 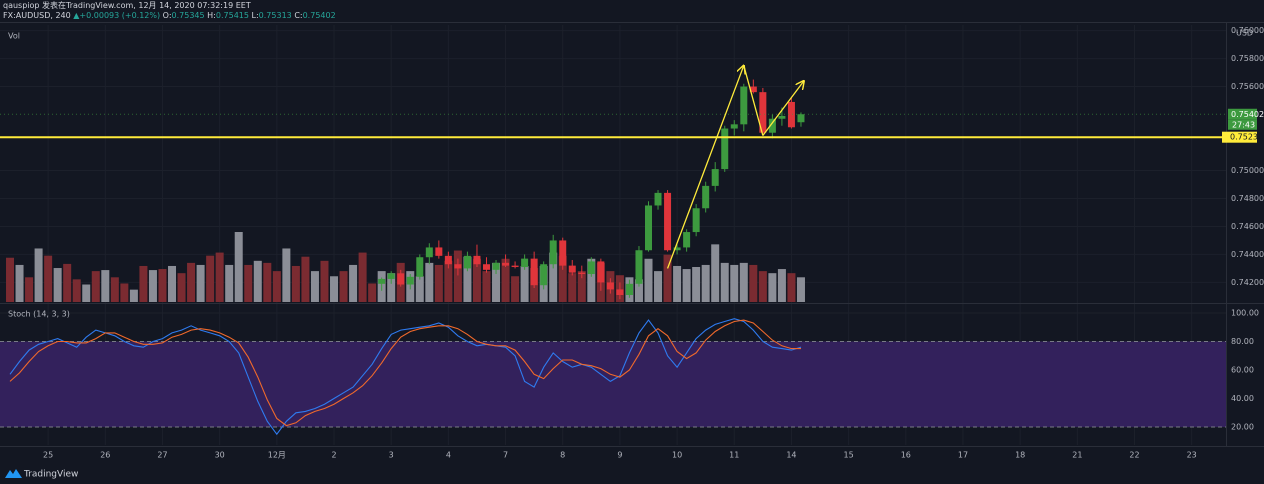 What do you see at coordinates (849, 455) in the screenshot?
I see `x-tick-label: 15` at bounding box center [849, 455].